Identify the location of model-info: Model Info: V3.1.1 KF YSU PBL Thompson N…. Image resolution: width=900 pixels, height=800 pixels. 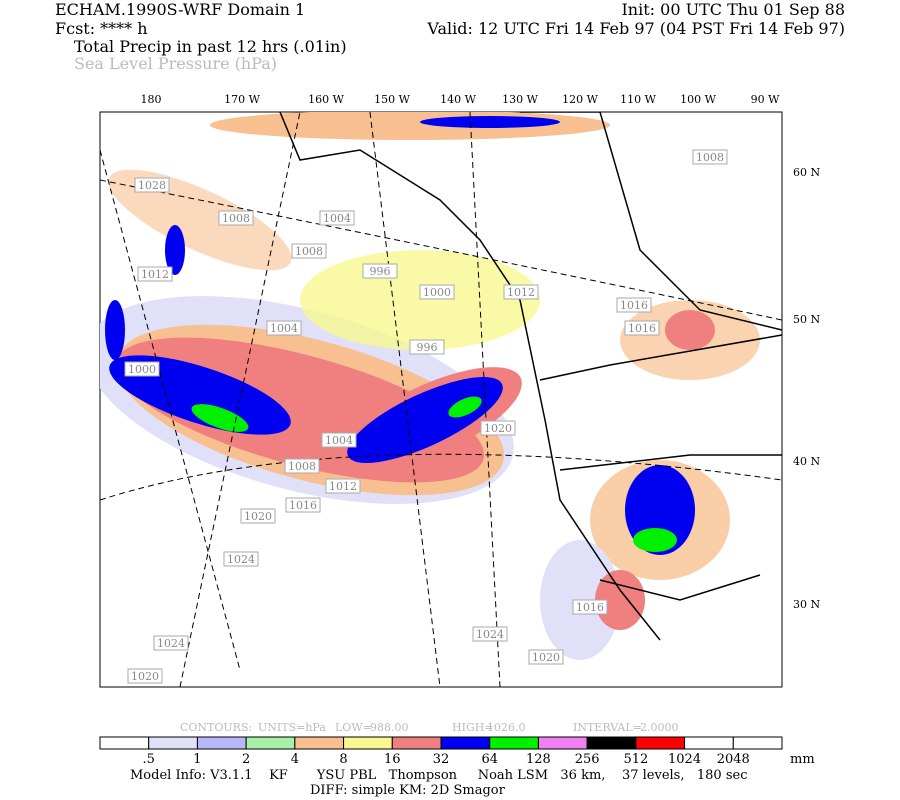
(438, 775).